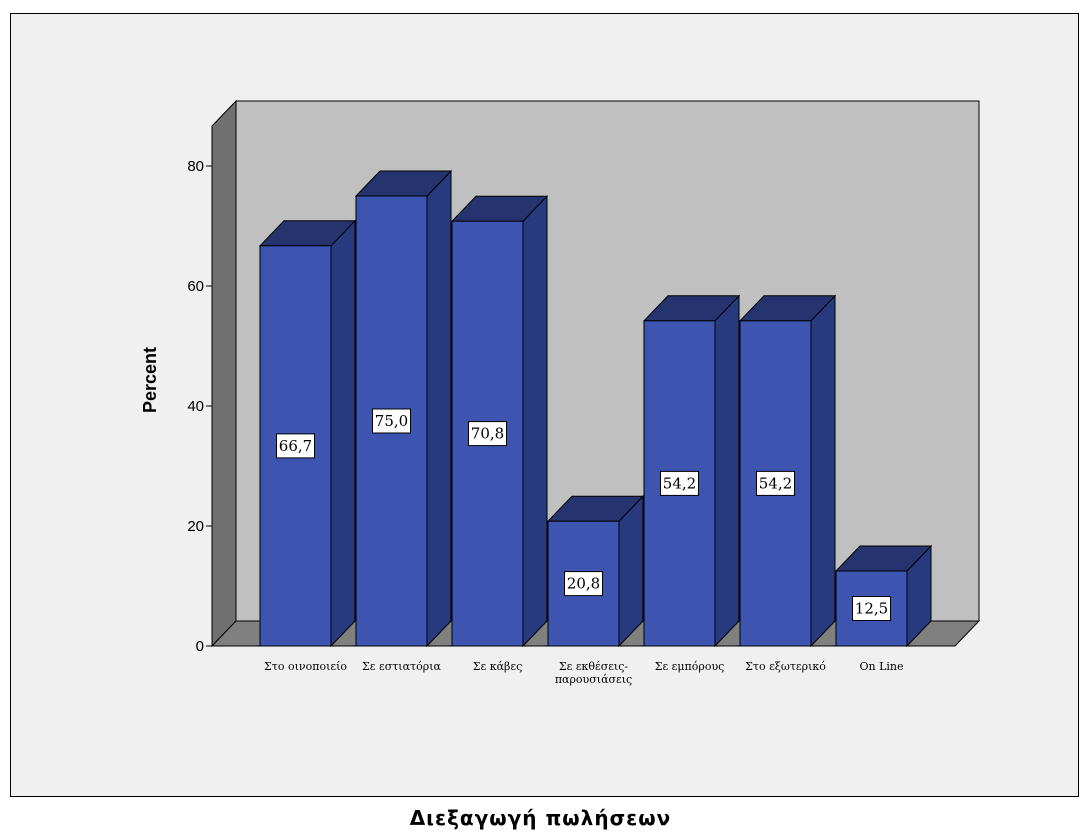 The height and width of the screenshot is (832, 1081). I want to click on bar: 75,0, so click(403, 408).